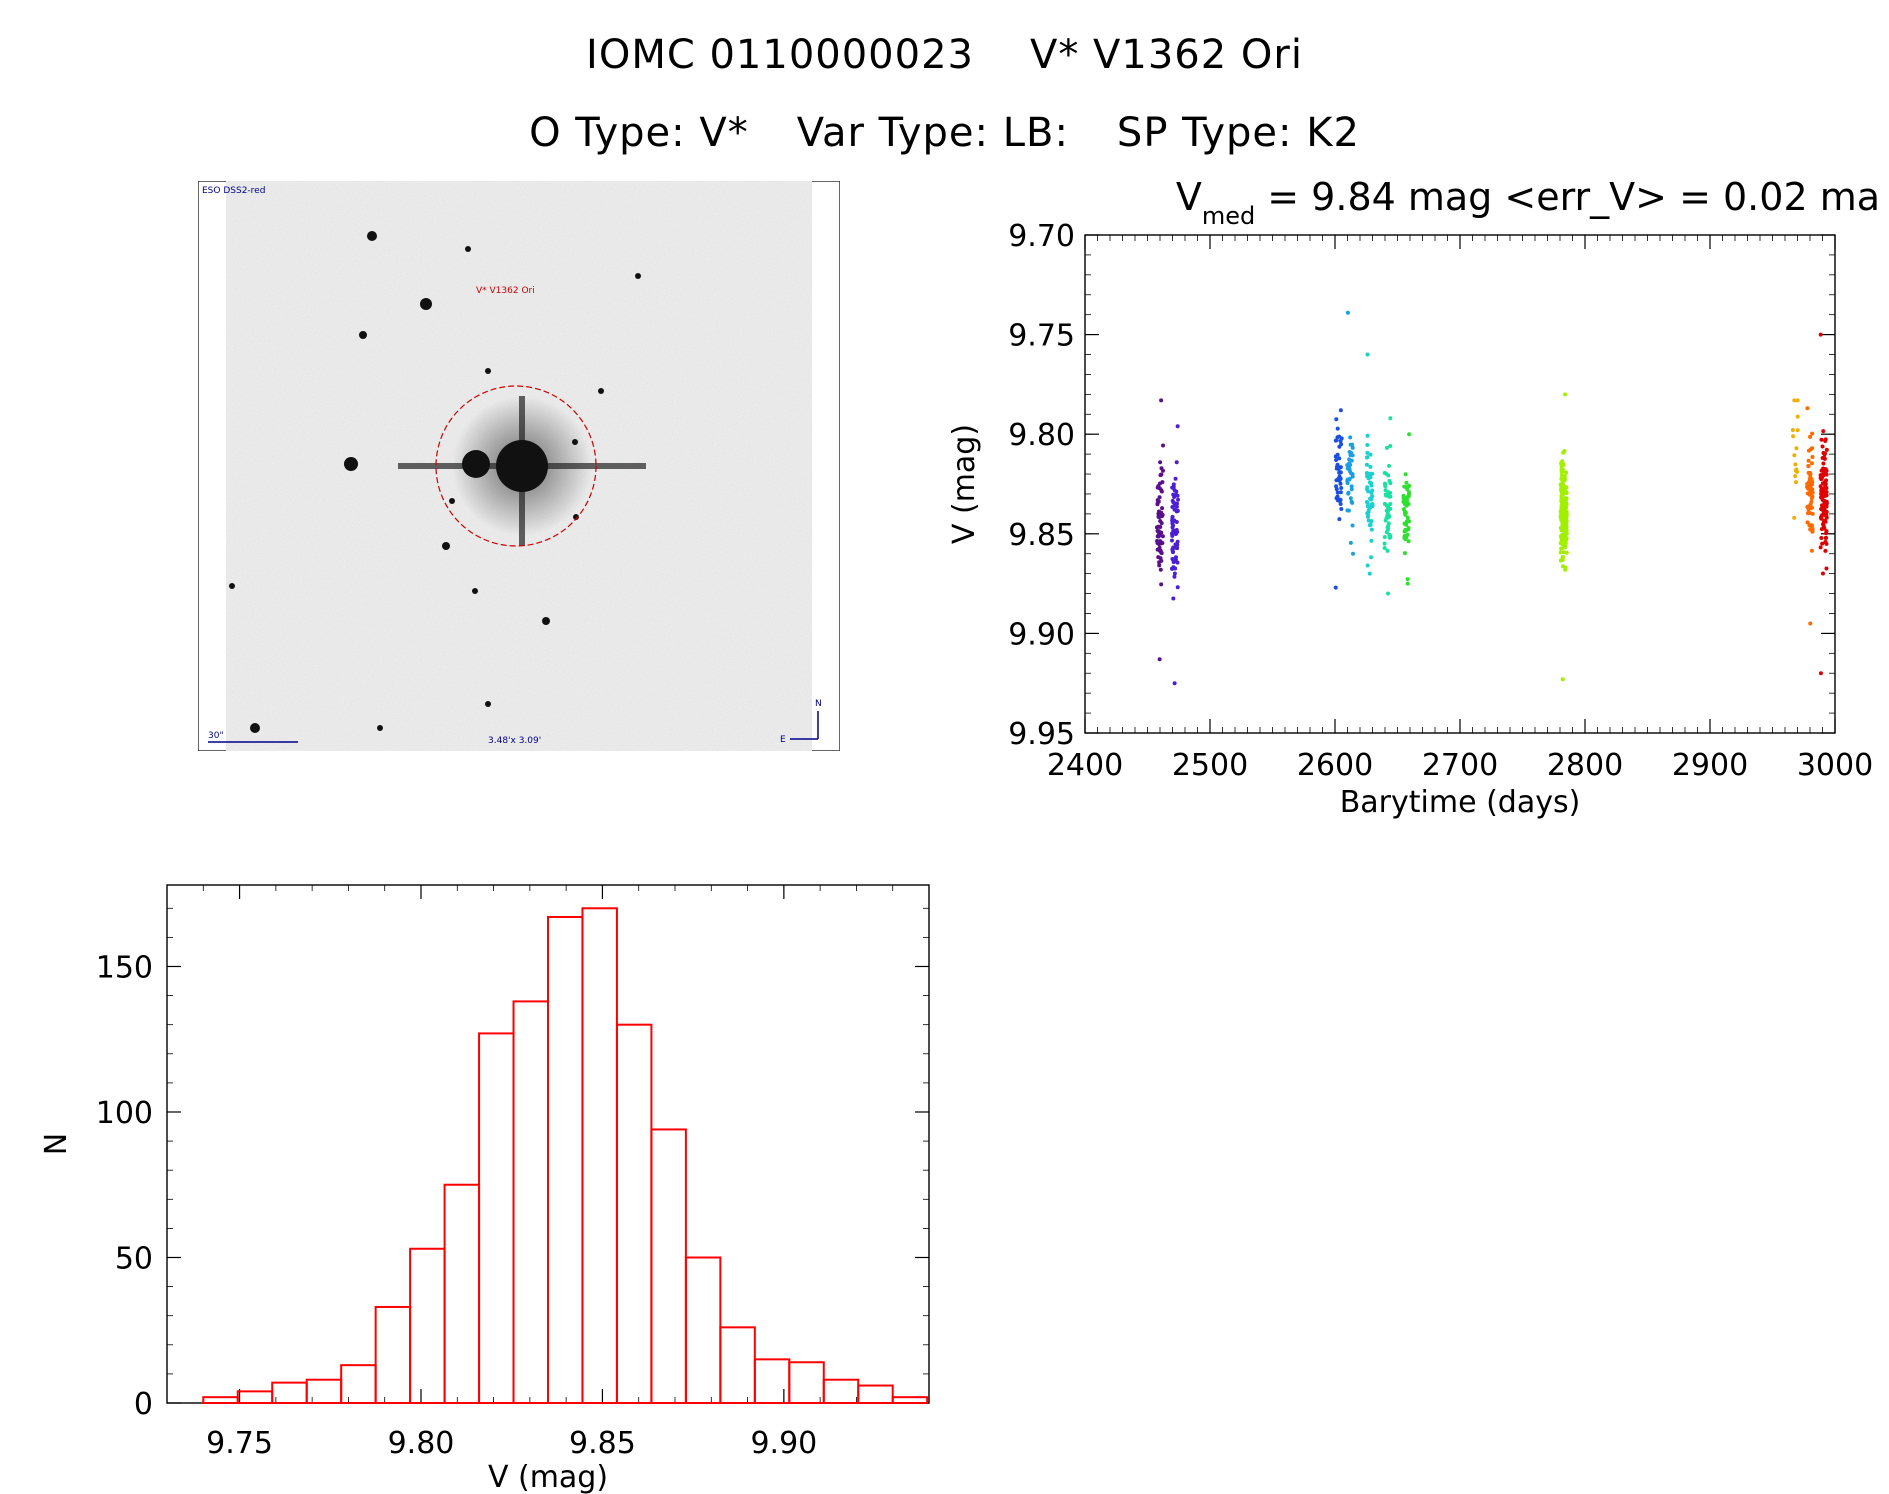  I want to click on light-curve-title: Vmed = 9.84 mag <err_V> = 0.02 mag, so click(1528, 202).